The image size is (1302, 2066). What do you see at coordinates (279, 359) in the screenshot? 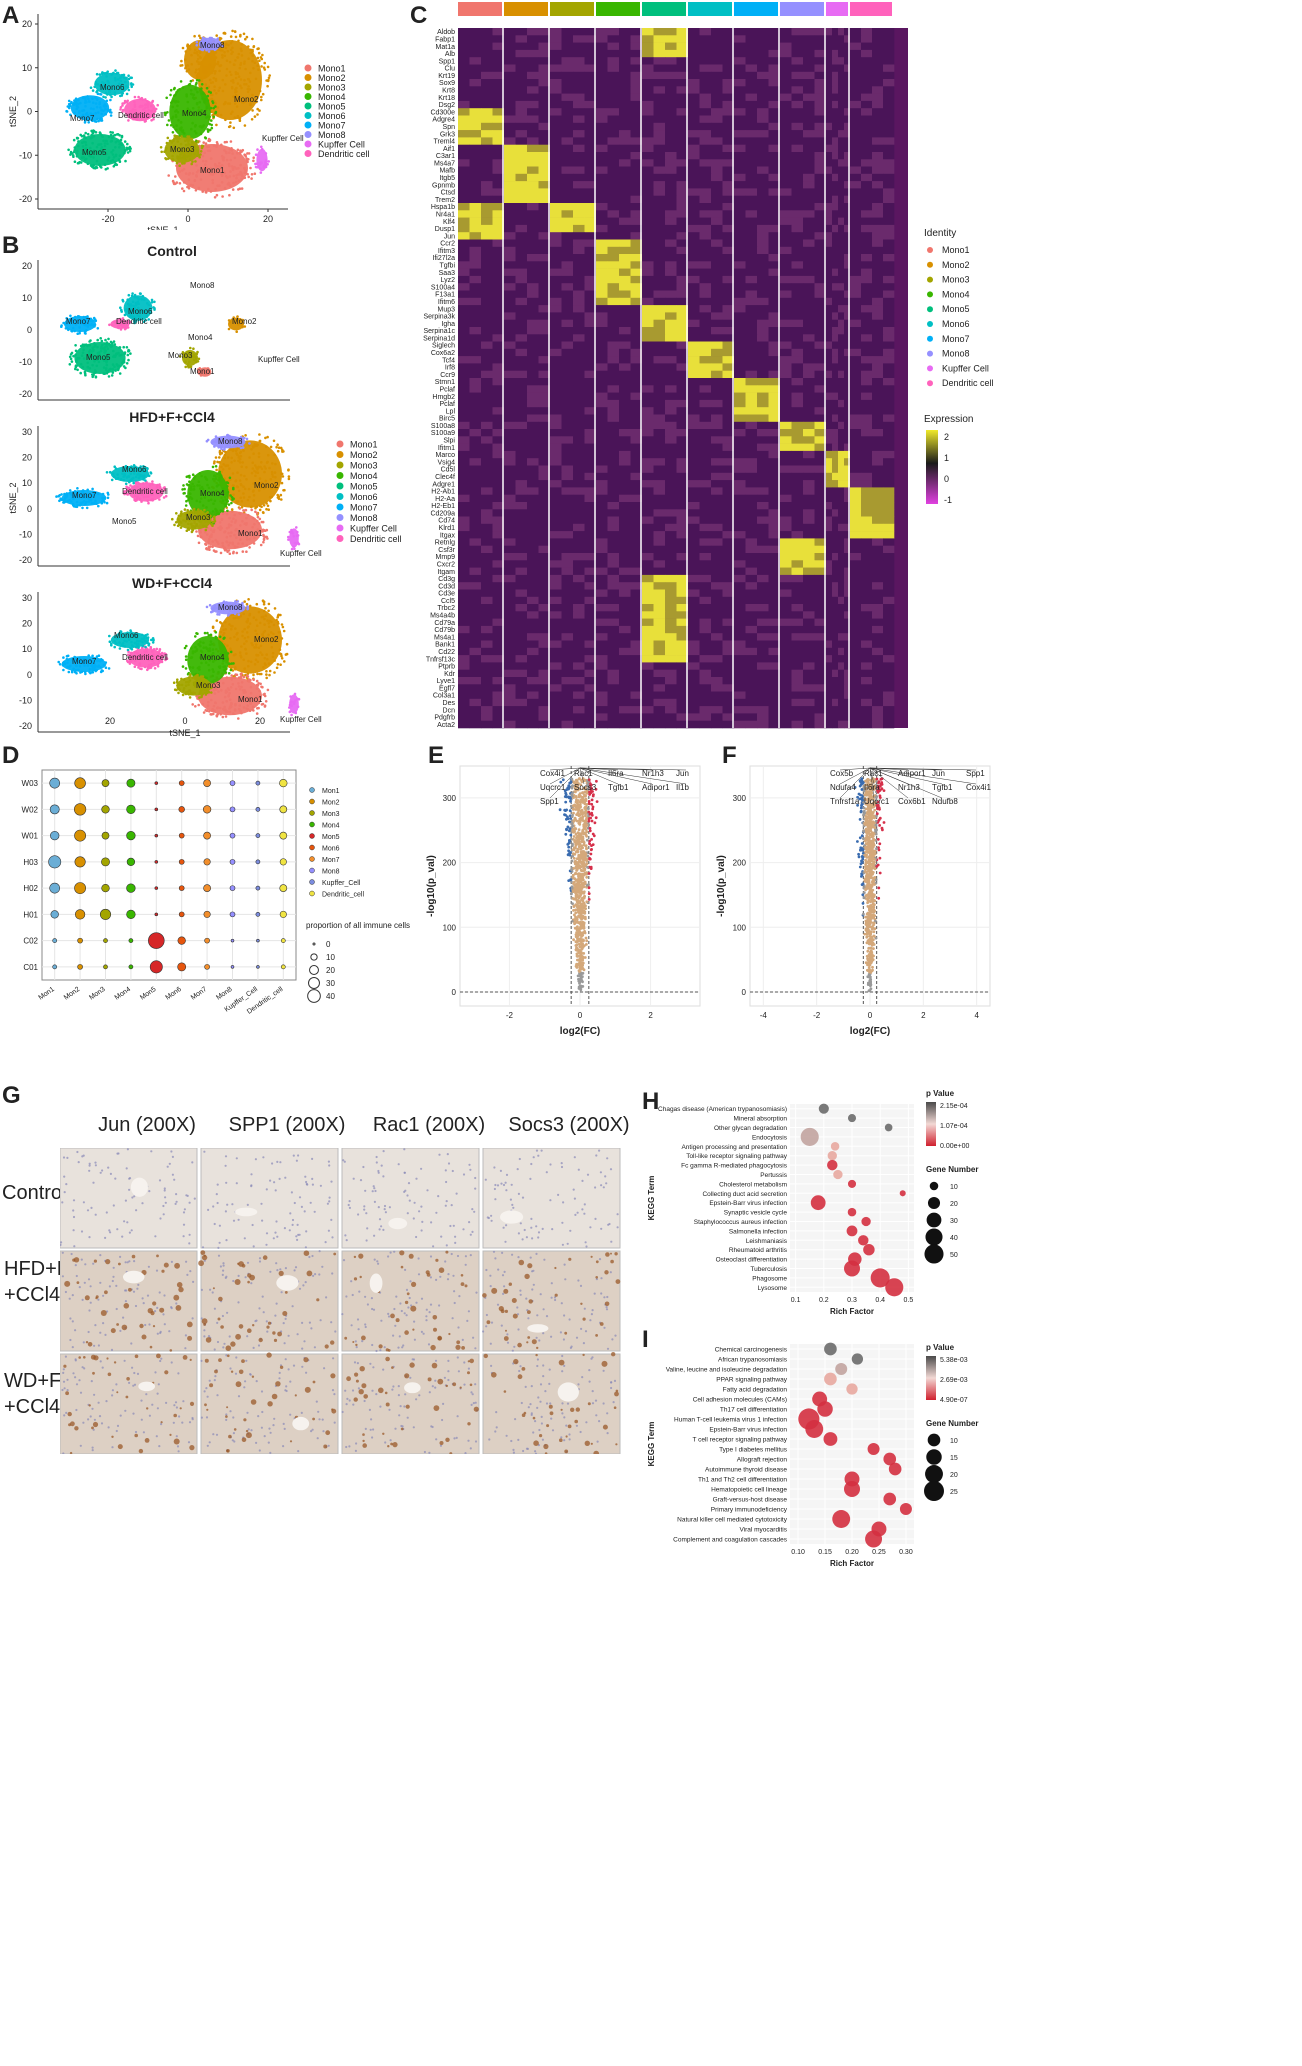
I see `cluster-label: Kupffer Cell` at bounding box center [279, 359].